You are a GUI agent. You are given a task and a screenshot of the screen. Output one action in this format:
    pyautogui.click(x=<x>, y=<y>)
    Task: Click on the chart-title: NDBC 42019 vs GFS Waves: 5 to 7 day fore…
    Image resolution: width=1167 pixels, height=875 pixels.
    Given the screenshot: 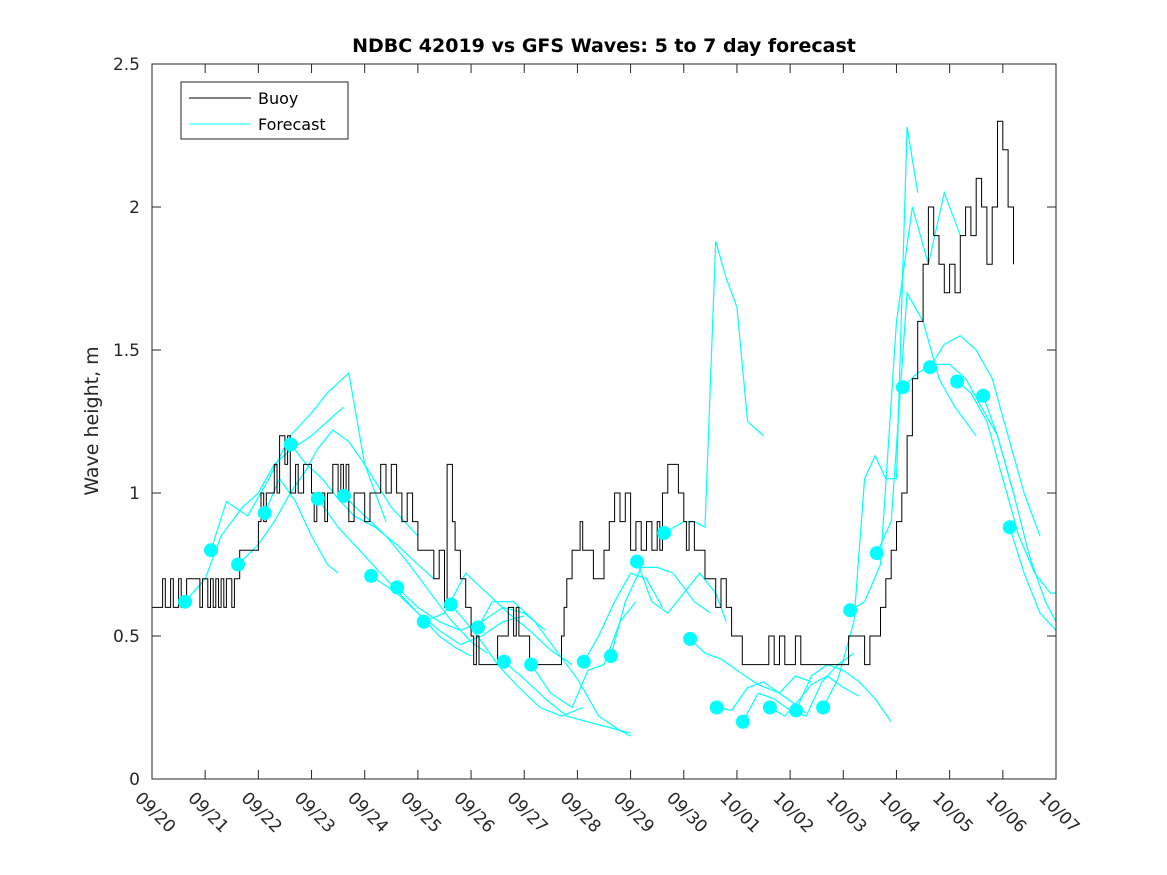 What is the action you would take?
    pyautogui.click(x=604, y=46)
    